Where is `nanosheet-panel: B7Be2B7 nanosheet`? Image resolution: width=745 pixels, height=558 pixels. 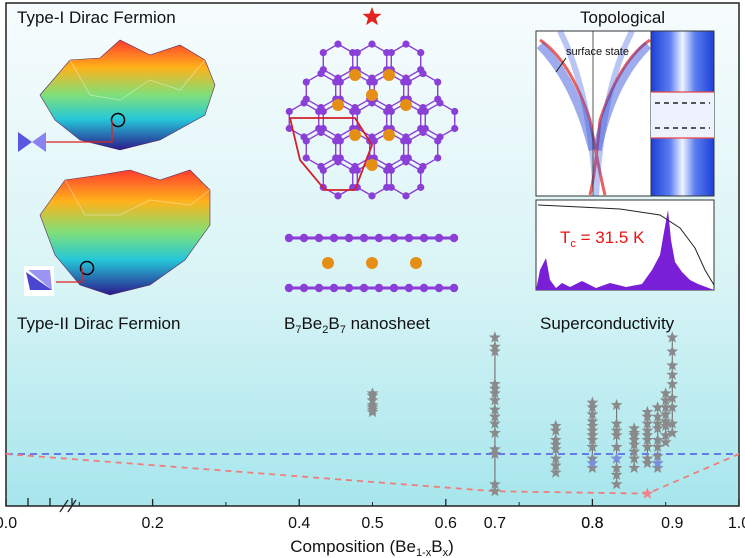 nanosheet-panel: B7Be2B7 nanosheet is located at coordinates (371, 171).